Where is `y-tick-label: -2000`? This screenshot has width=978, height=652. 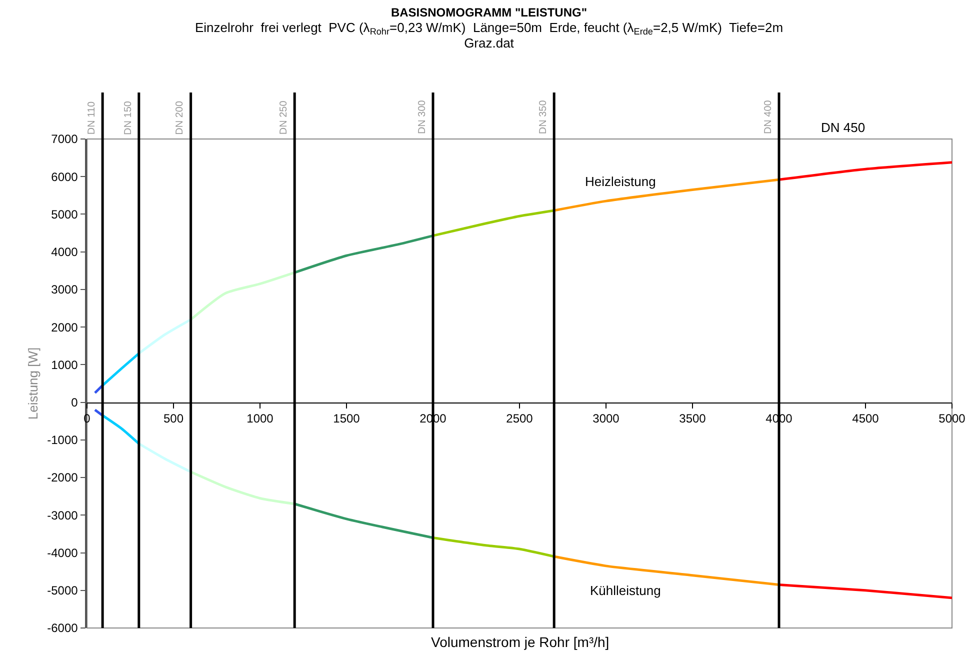 y-tick-label: -2000 is located at coordinates (62, 477).